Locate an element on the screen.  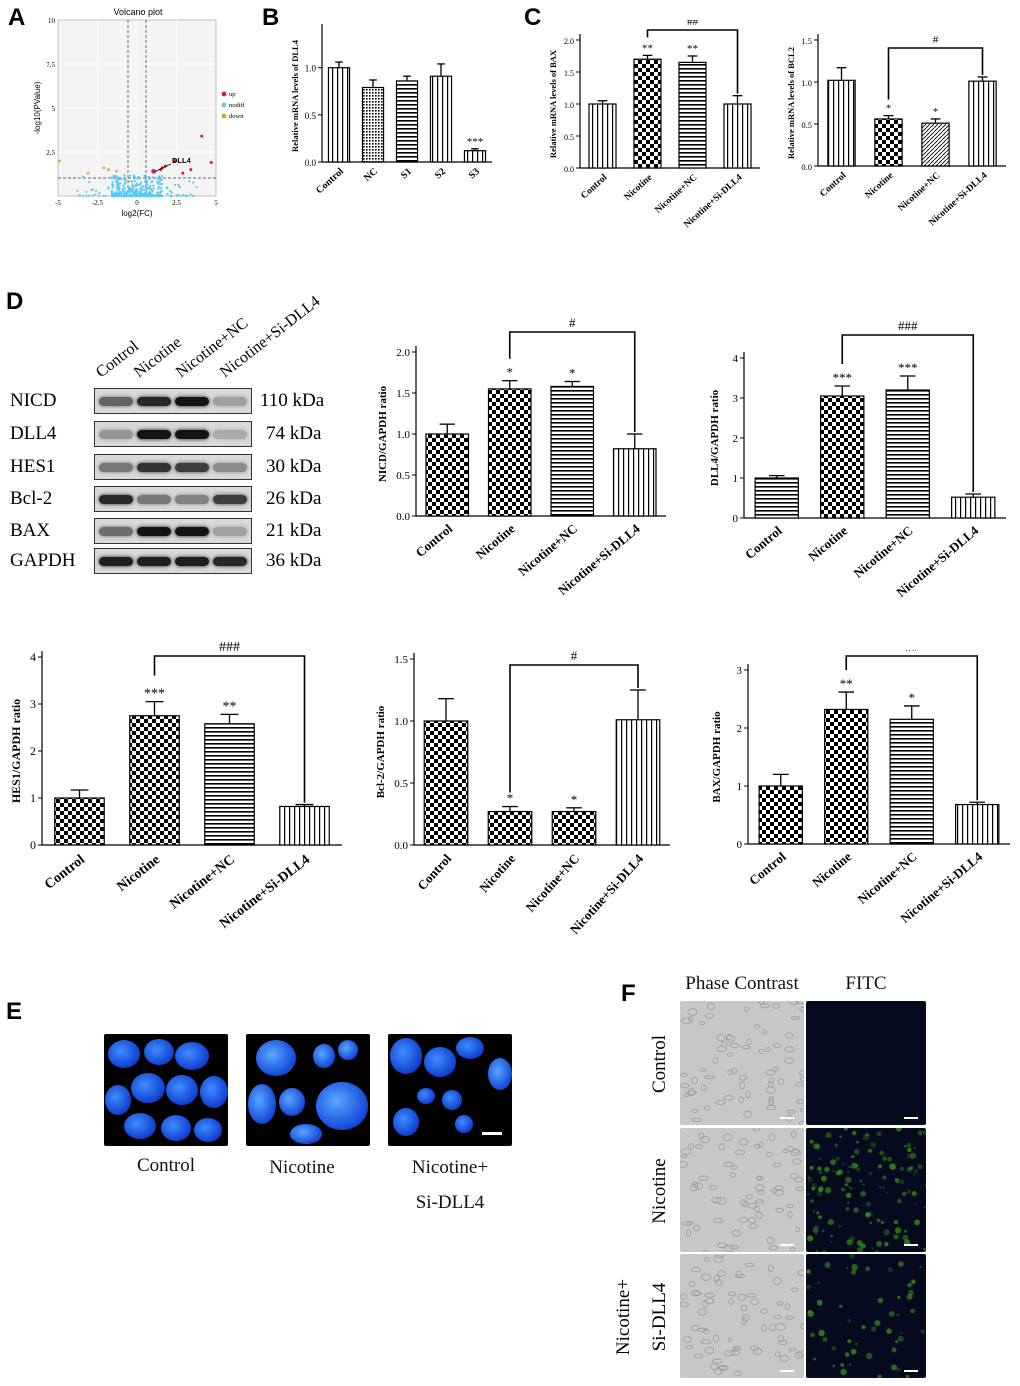
legend-nodiff: nodiff is located at coordinates (237, 105).